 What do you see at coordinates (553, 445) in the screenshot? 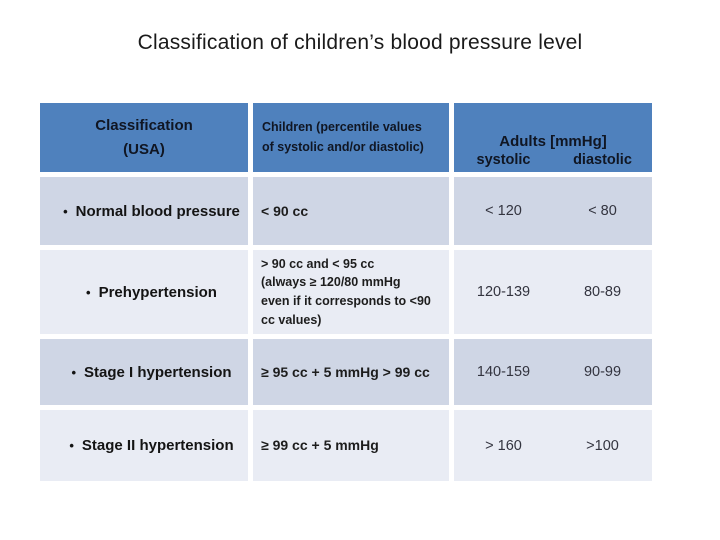
I see `row-stage2-adult-values: > 160 >100` at bounding box center [553, 445].